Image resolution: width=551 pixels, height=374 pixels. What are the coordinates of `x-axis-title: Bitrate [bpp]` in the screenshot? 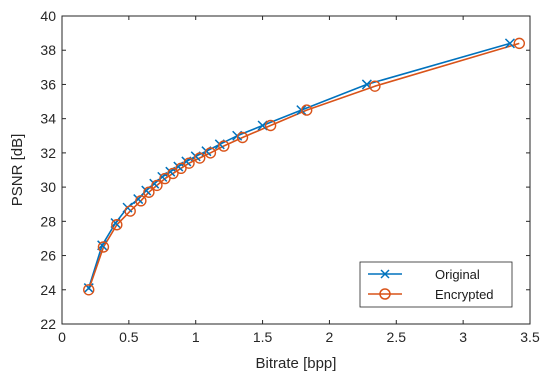 It's located at (296, 363).